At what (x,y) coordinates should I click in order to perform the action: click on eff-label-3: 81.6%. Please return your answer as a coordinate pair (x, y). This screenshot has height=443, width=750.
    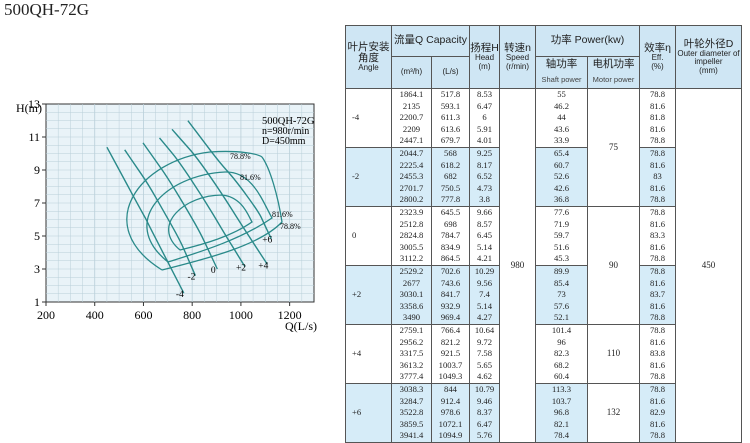
    Looking at the image, I should click on (282, 214).